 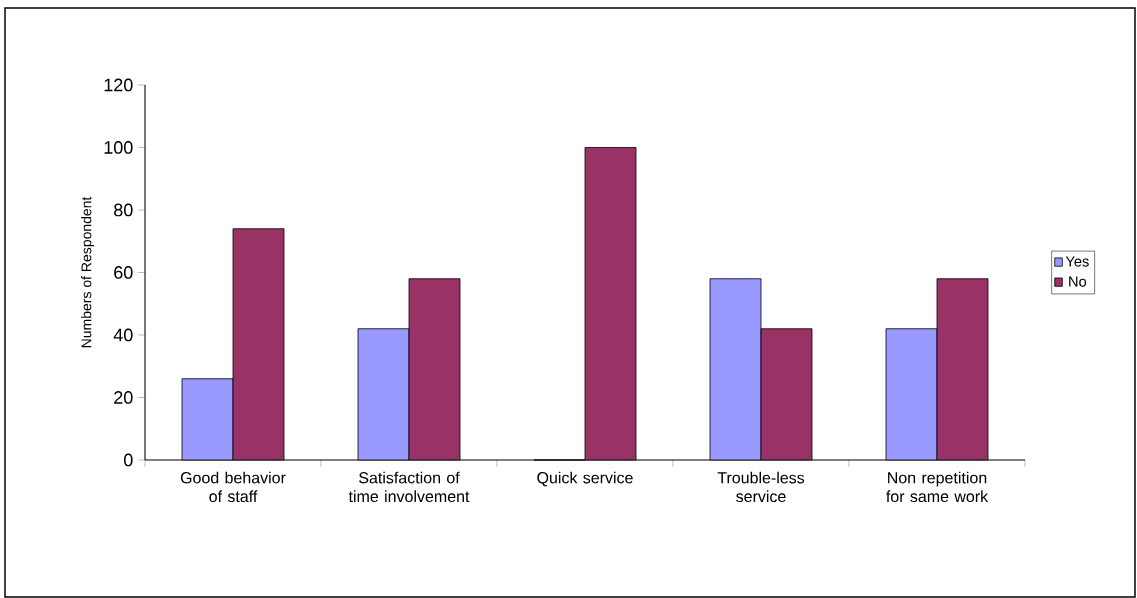 I want to click on x-tick-label: Trouble-less service, so click(x=761, y=487).